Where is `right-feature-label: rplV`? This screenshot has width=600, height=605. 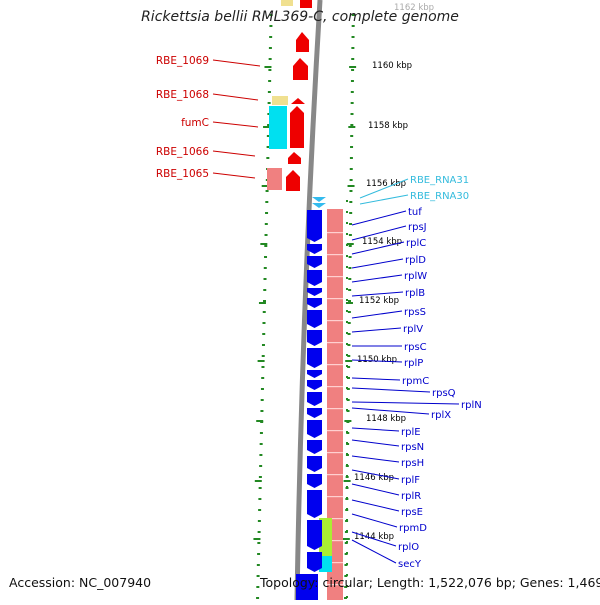
right-feature-label: rplV is located at coordinates (413, 329).